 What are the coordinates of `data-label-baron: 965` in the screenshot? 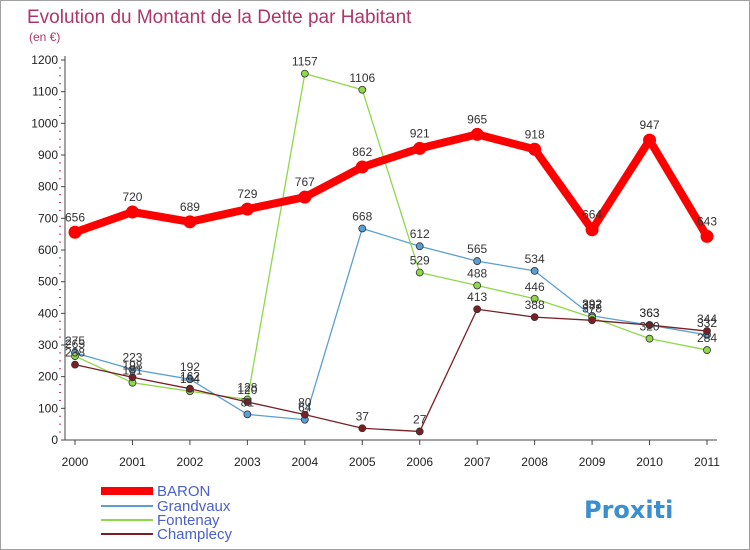 It's located at (477, 119).